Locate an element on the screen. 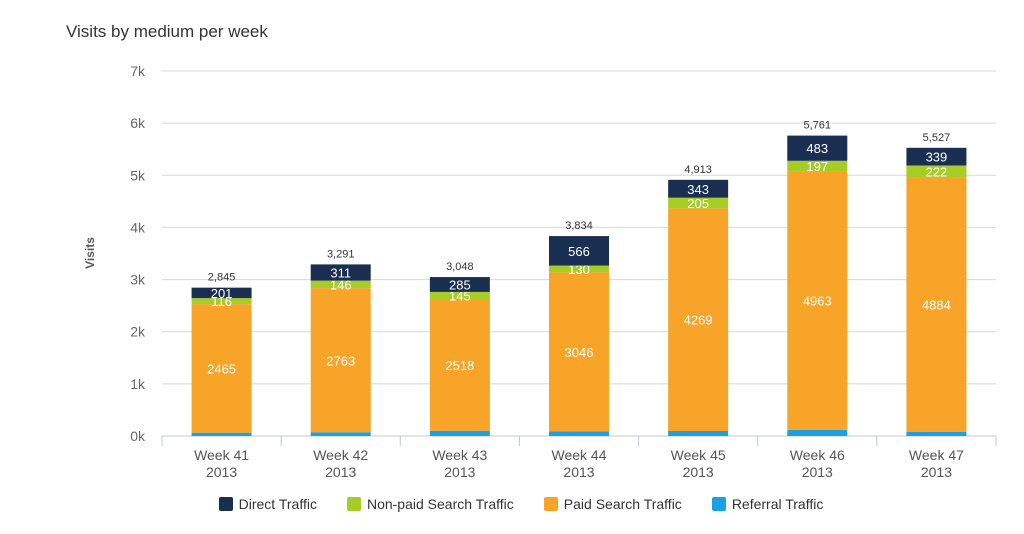 The width and height of the screenshot is (1024, 534). y-tick-label: 7k is located at coordinates (138, 71).